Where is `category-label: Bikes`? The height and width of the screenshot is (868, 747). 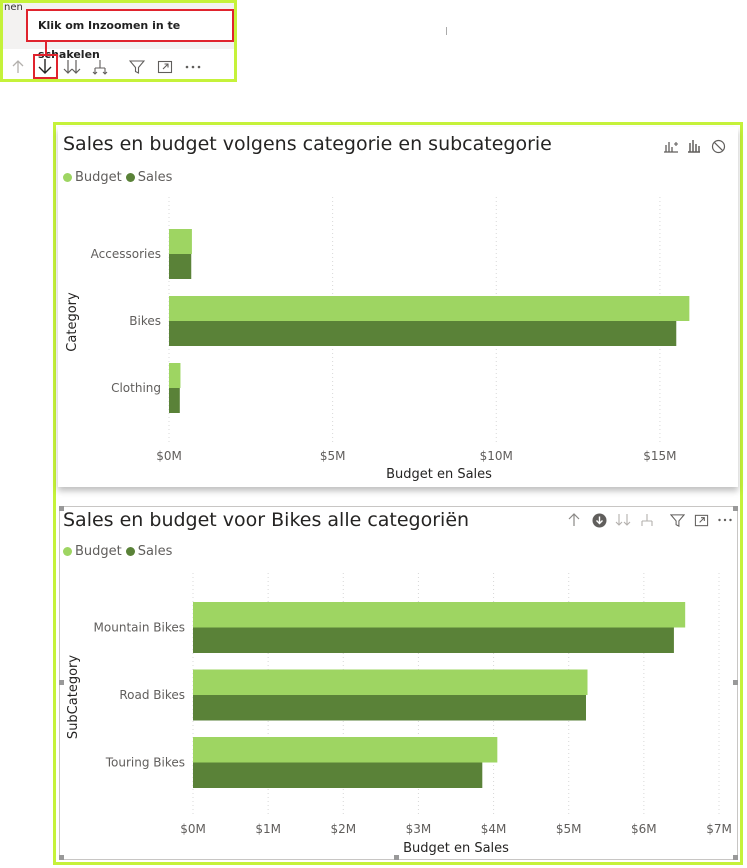 category-label: Bikes is located at coordinates (145, 321).